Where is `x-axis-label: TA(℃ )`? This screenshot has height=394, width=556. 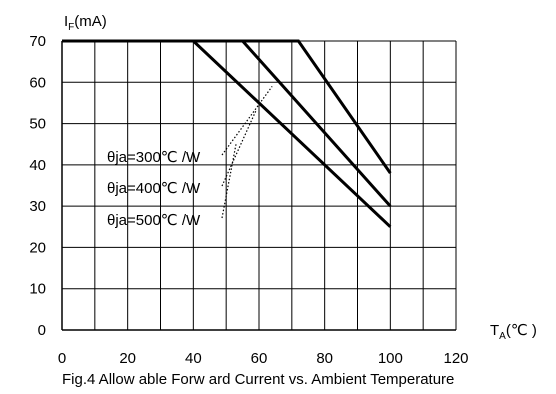 x-axis-label: TA(℃ ) is located at coordinates (513, 332).